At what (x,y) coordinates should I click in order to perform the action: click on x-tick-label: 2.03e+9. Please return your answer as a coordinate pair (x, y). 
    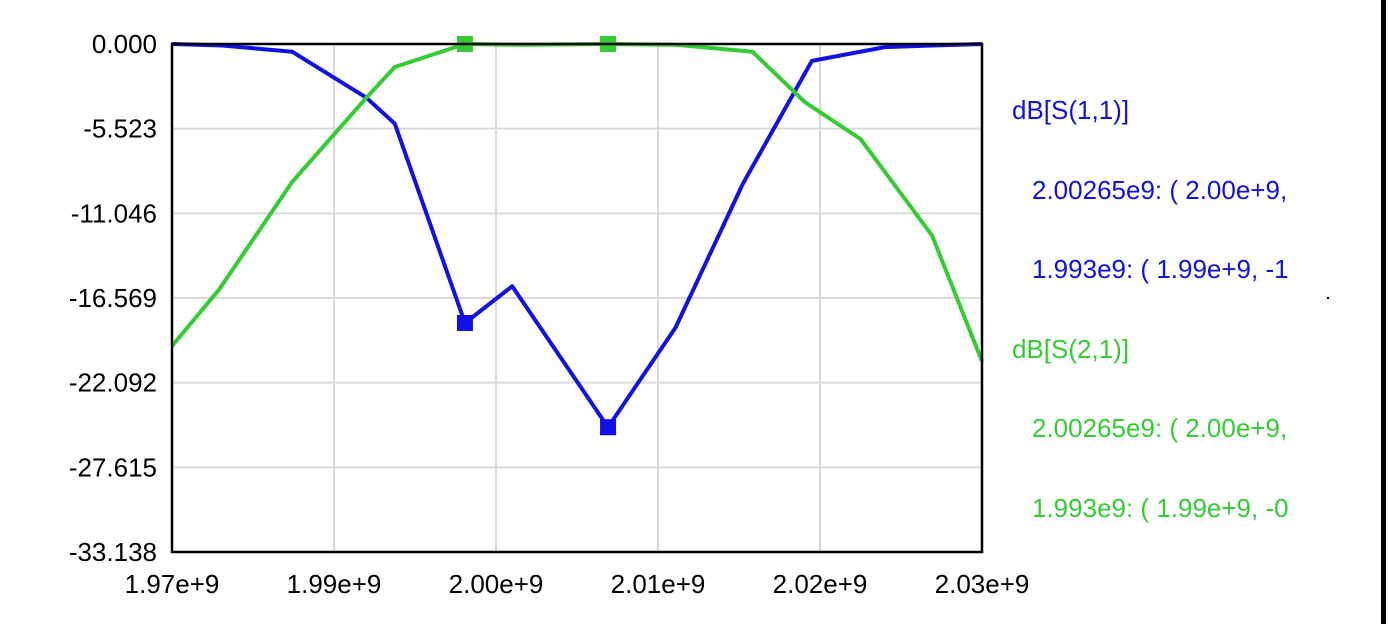
    Looking at the image, I should click on (982, 584).